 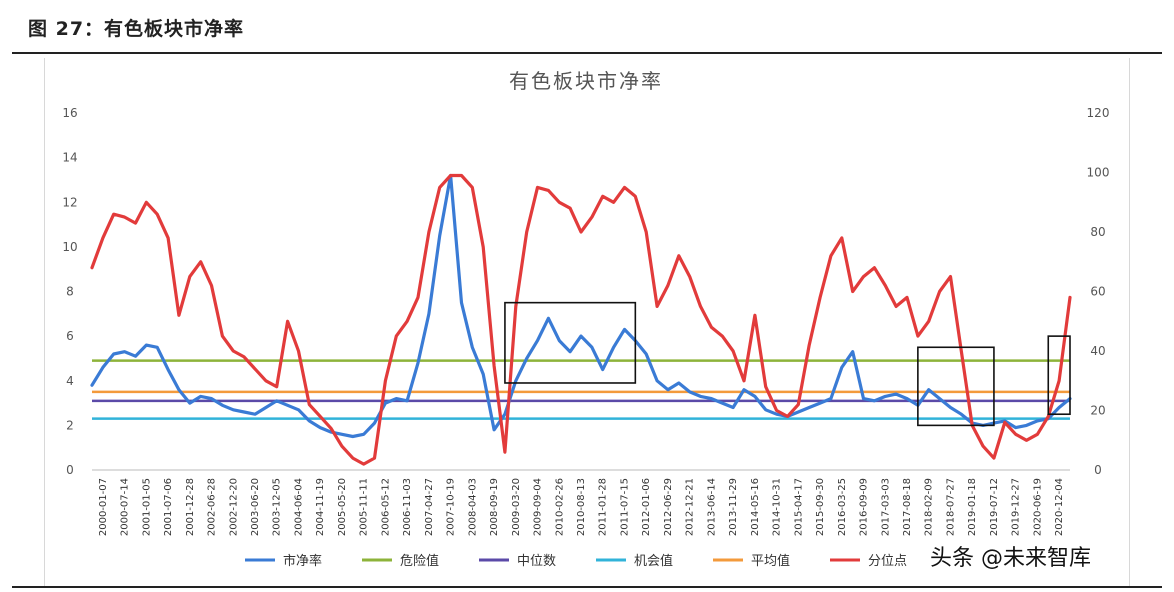 What do you see at coordinates (907, 507) in the screenshot?
I see `x-tick-label: 2017-08-18` at bounding box center [907, 507].